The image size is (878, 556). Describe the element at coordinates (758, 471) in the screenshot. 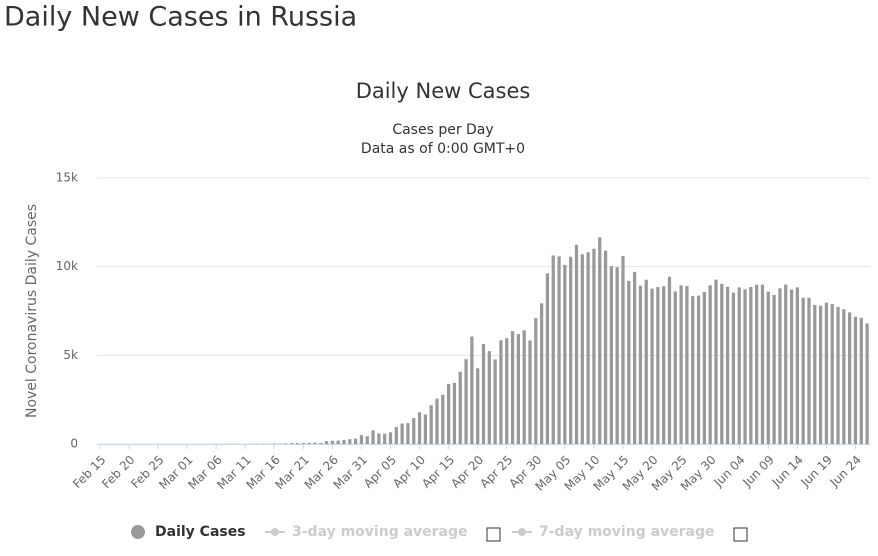

I see `x-tick-label: Jun 09` at that location.